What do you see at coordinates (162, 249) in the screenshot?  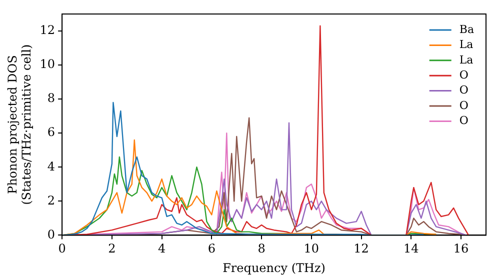 I see `x-tick-label: 4` at bounding box center [162, 249].